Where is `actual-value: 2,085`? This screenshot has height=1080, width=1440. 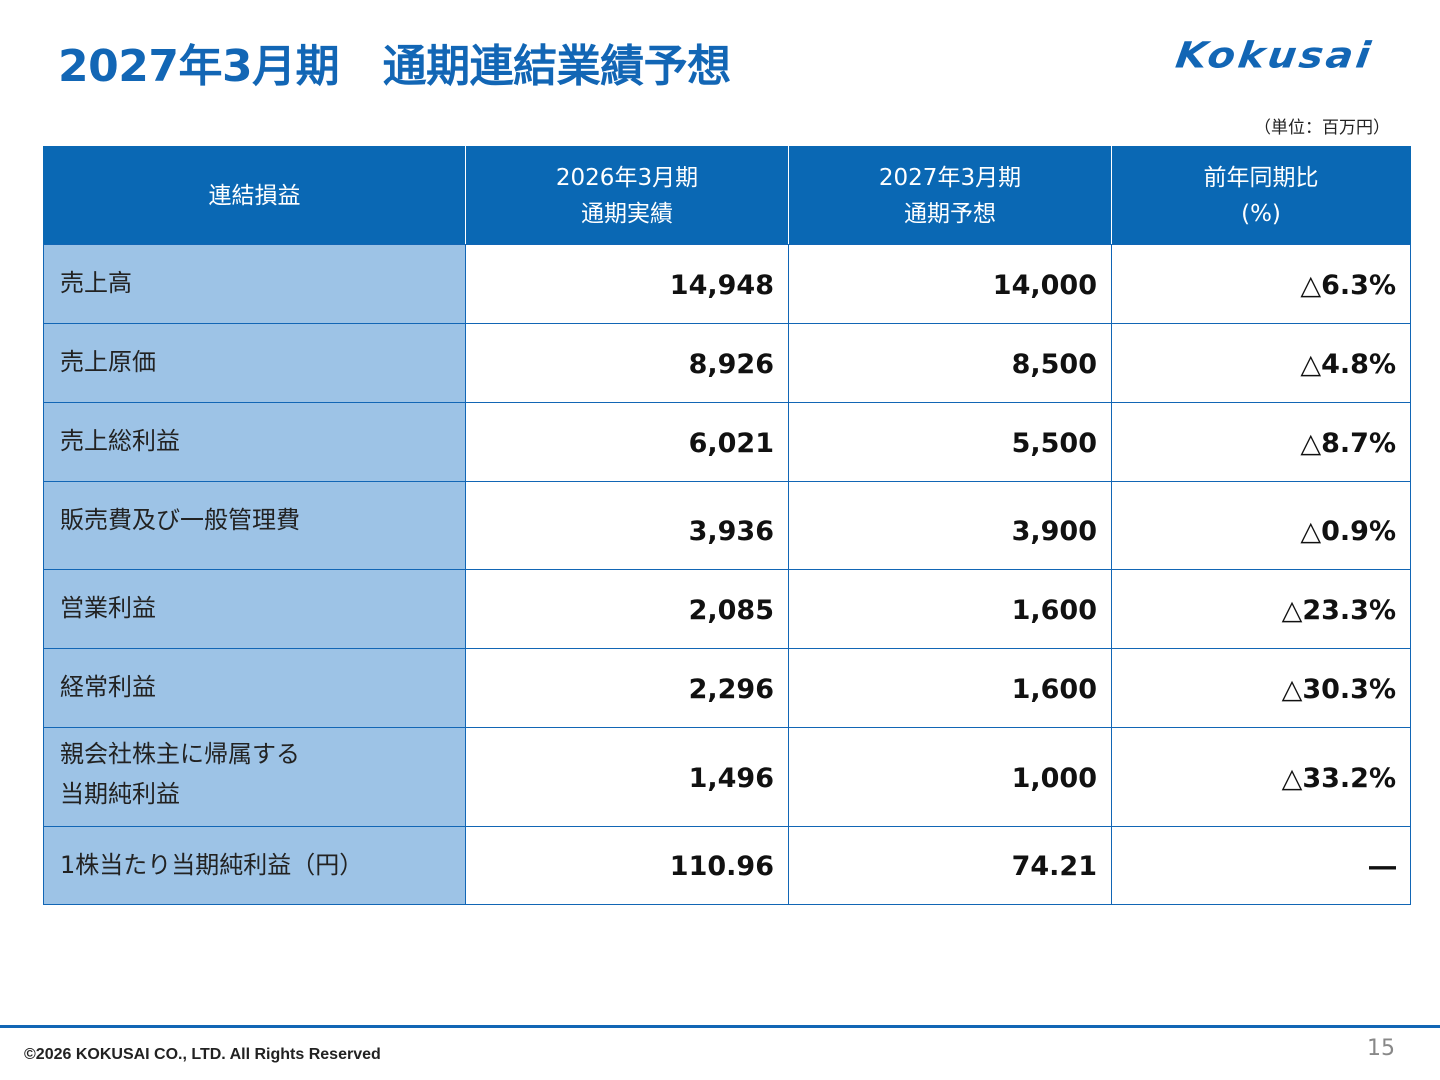 actual-value: 2,085 is located at coordinates (627, 609).